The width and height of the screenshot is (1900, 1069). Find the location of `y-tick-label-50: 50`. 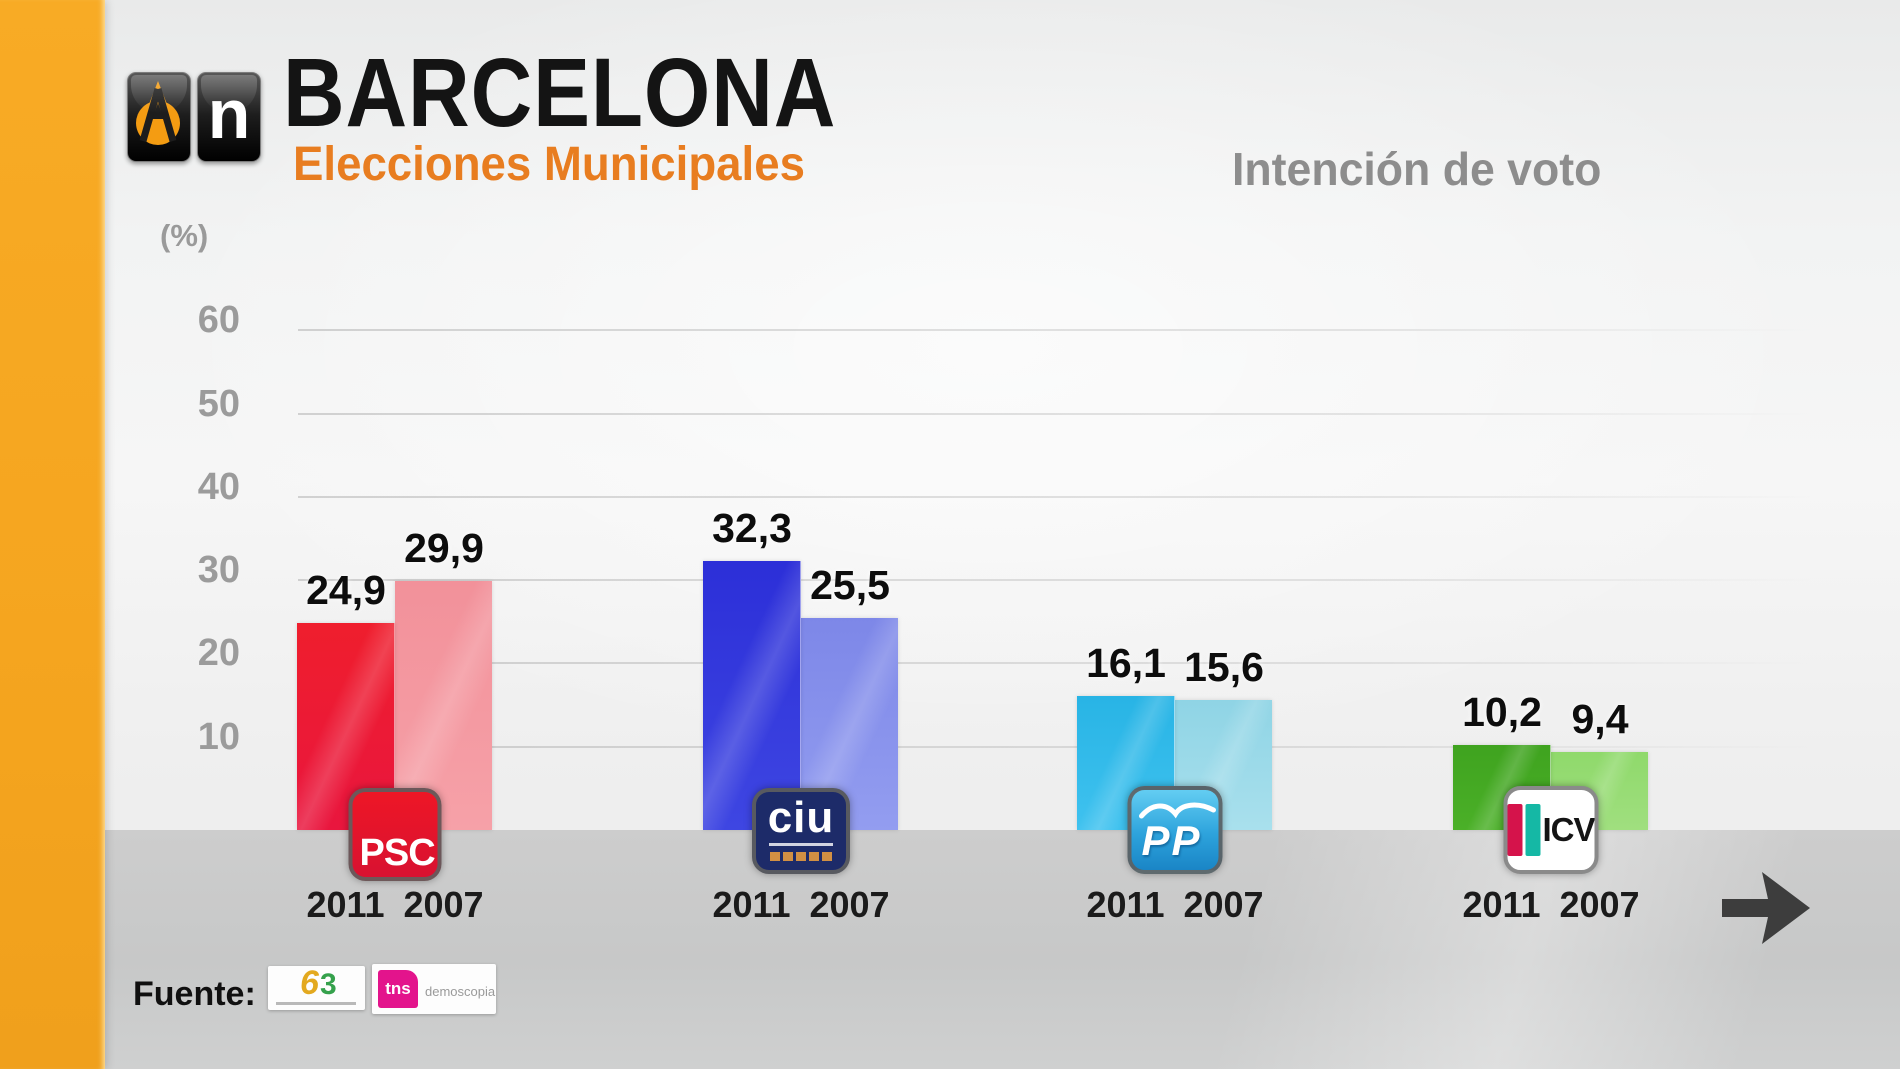

y-tick-label-50: 50 is located at coordinates (218, 403).